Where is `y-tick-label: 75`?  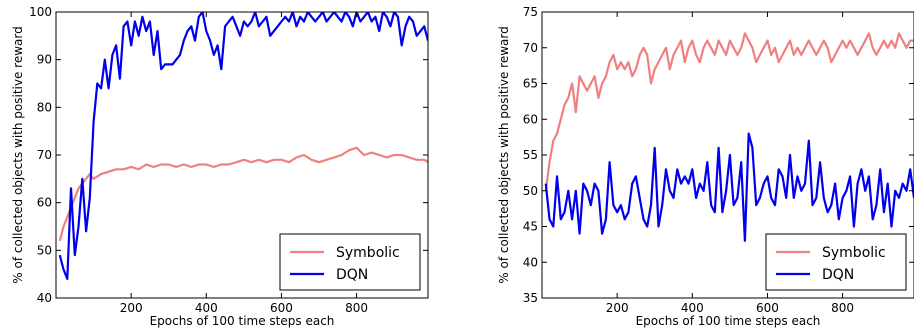 y-tick-label: 75 is located at coordinates (530, 12).